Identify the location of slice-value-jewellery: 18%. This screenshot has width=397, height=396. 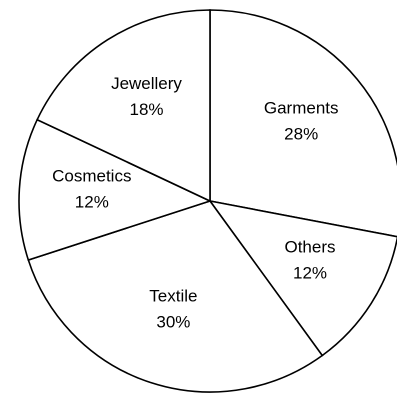
(146, 109).